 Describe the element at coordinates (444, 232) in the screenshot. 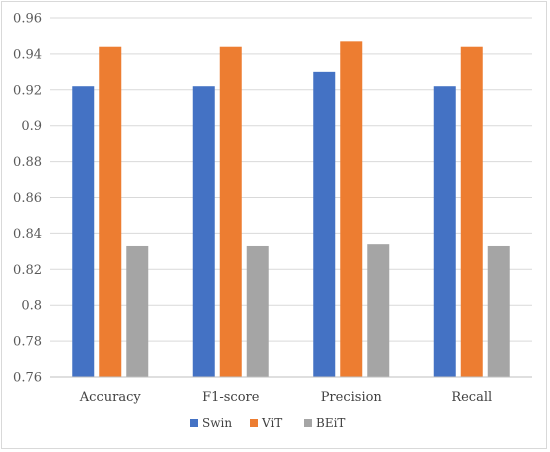

I see `bar-swin-recall` at that location.